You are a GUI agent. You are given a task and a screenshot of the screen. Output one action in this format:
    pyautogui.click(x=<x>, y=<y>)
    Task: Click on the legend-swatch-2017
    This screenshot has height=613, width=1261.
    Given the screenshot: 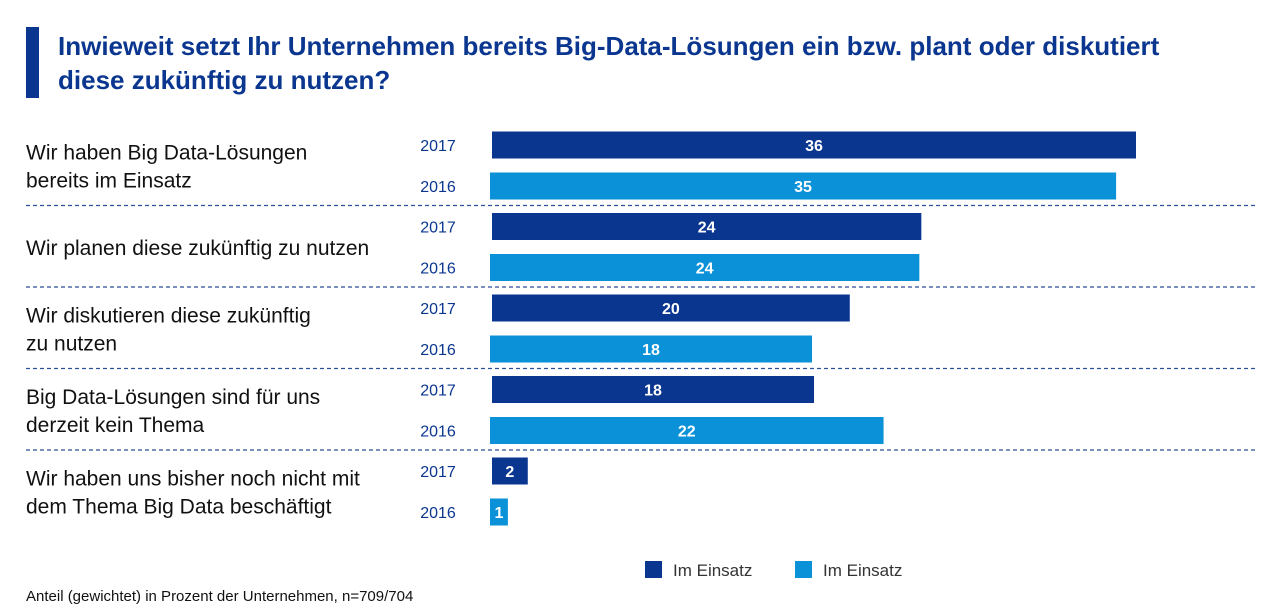 What is the action you would take?
    pyautogui.click(x=653, y=569)
    